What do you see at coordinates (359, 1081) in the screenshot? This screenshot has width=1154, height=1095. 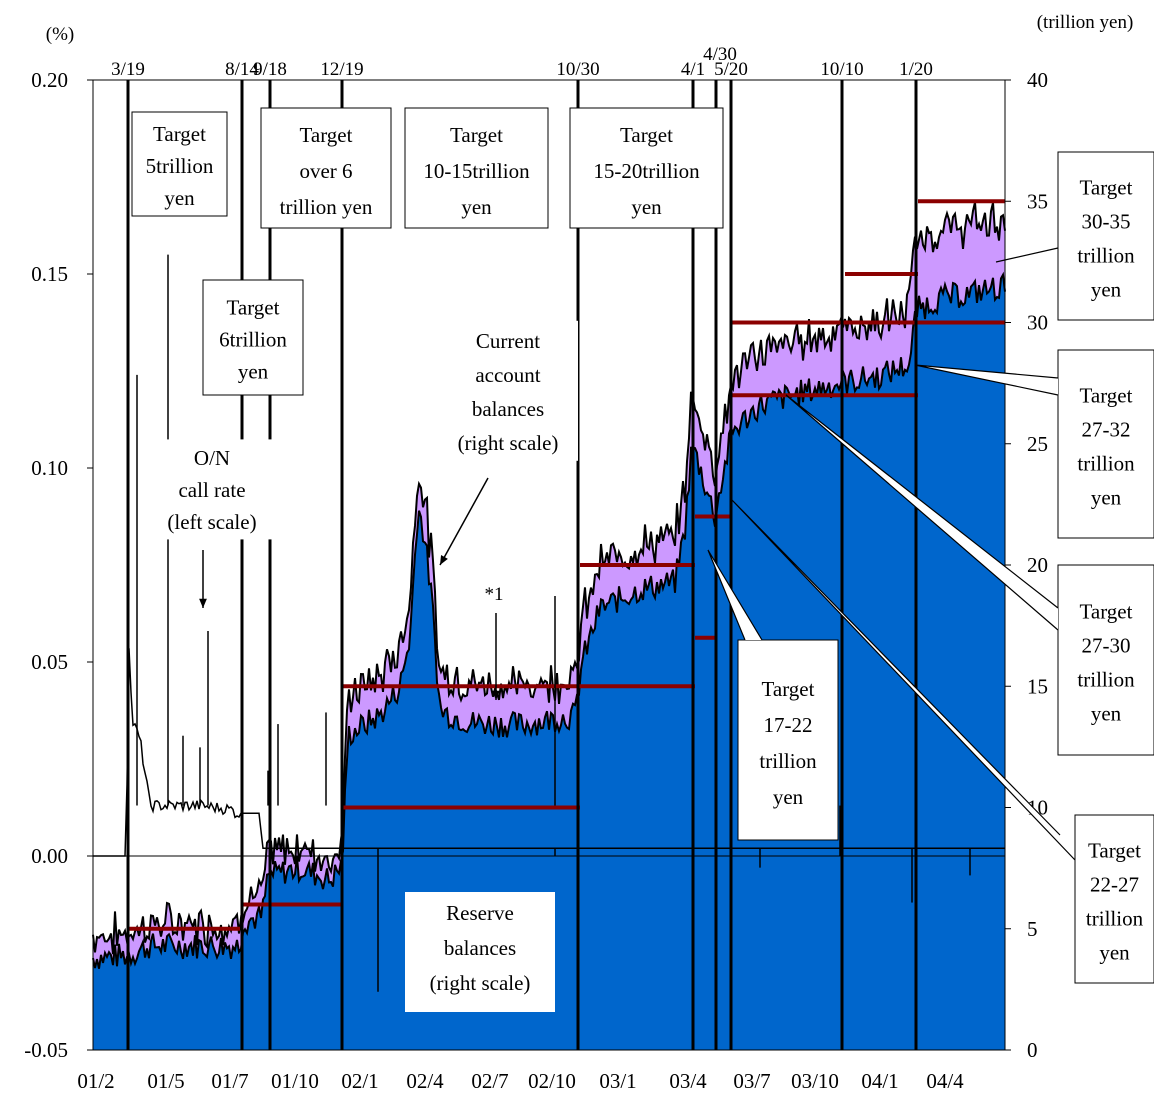 I see `x-tick-label: 02/1` at bounding box center [359, 1081].